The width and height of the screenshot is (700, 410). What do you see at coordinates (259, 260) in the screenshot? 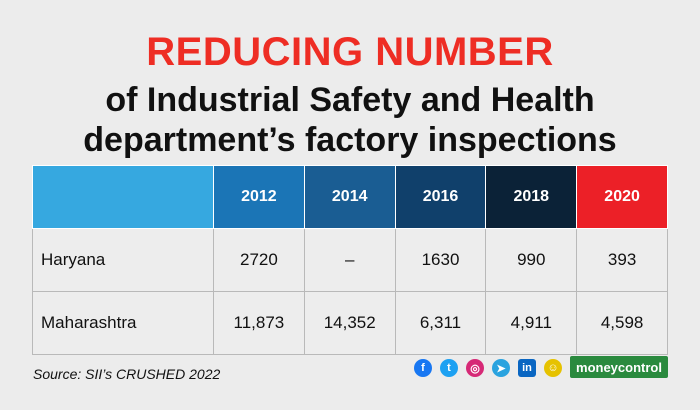
I see `table-cell: 2720` at bounding box center [259, 260].